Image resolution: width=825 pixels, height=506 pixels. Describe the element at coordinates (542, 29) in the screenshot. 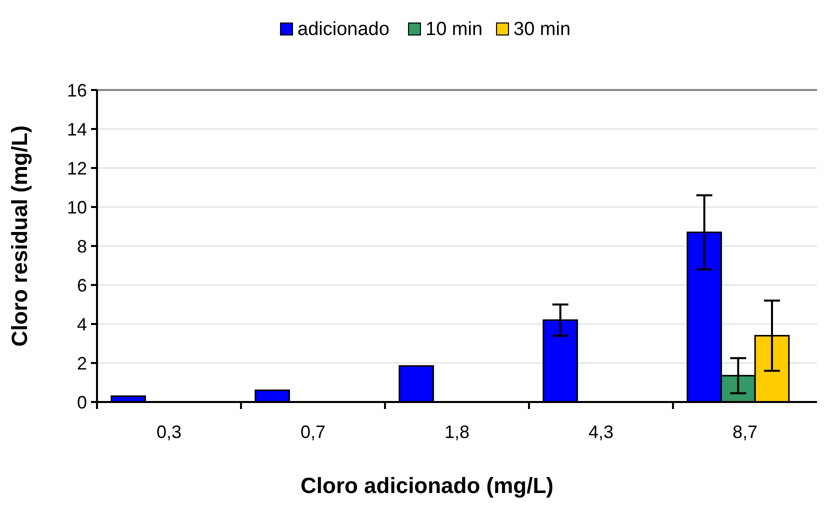

I see `legend-label: 30 min` at that location.